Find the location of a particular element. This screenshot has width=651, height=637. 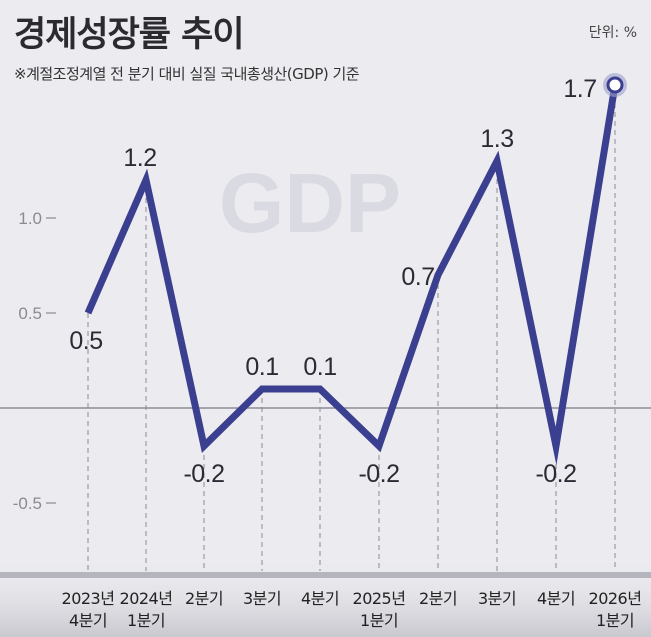

x-tick-label: 2026년 is located at coordinates (615, 598).